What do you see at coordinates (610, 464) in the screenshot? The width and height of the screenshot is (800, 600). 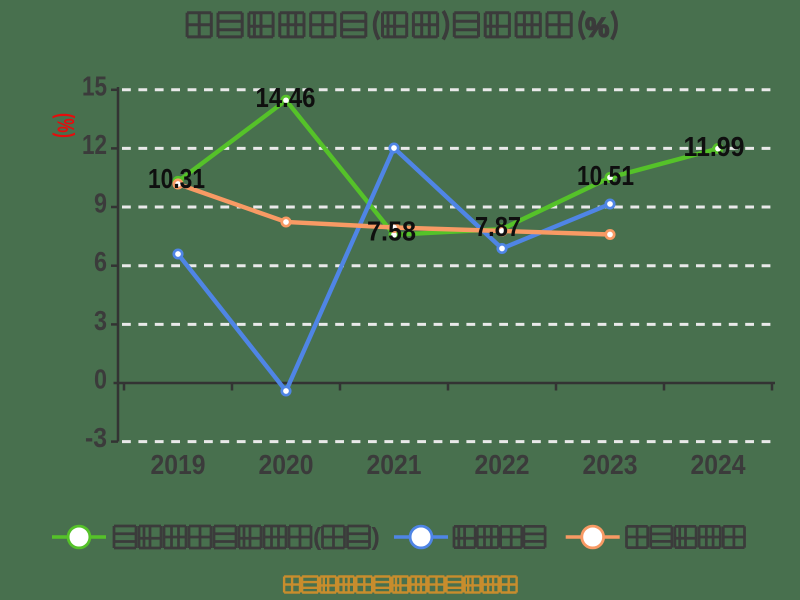 I see `svg-text: 2023` at bounding box center [610, 464].